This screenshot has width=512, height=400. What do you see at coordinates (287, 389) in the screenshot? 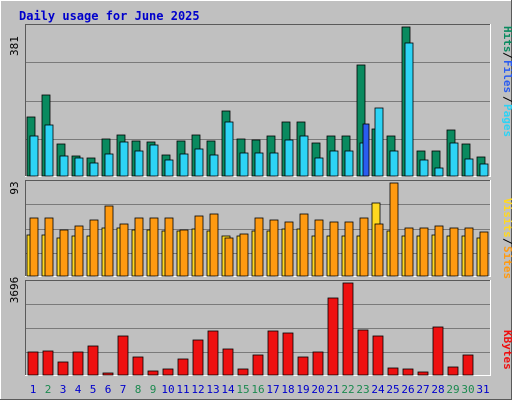
I see `day-label: 18` at bounding box center [287, 389].